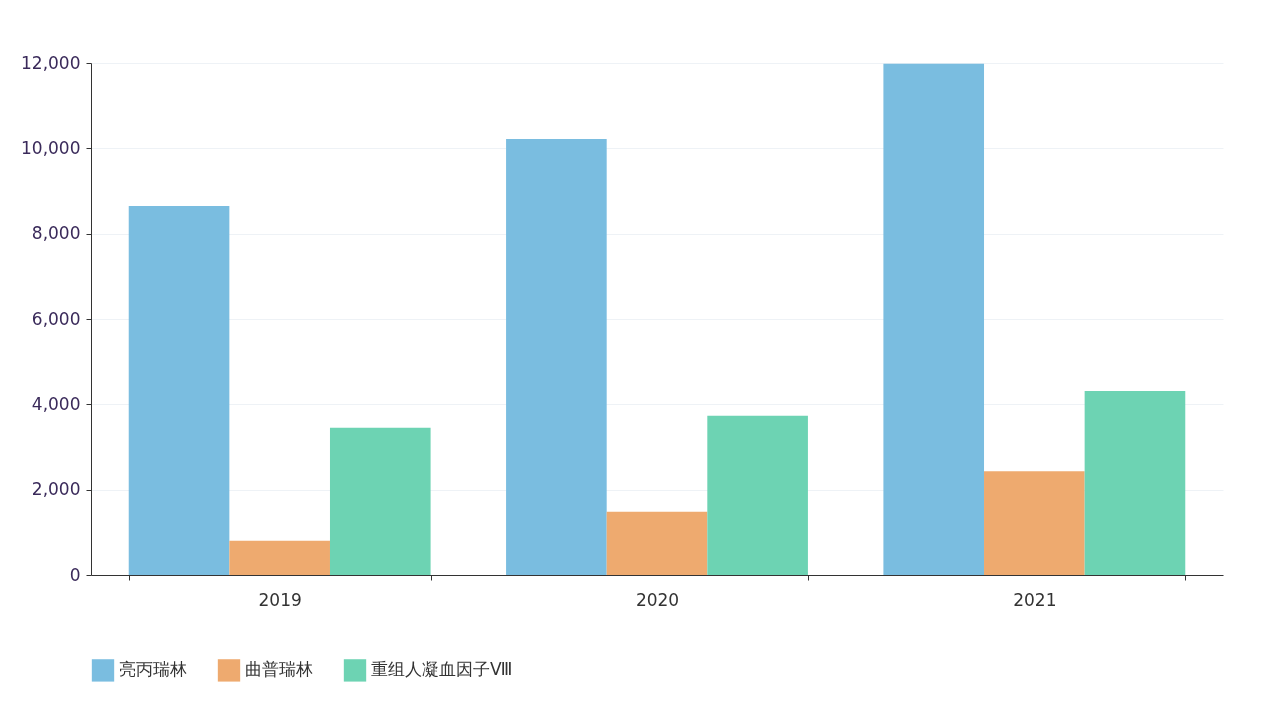 The height and width of the screenshot is (710, 1286). I want to click on legend-label: 重组人凝血因子Ⅷ, so click(442, 669).